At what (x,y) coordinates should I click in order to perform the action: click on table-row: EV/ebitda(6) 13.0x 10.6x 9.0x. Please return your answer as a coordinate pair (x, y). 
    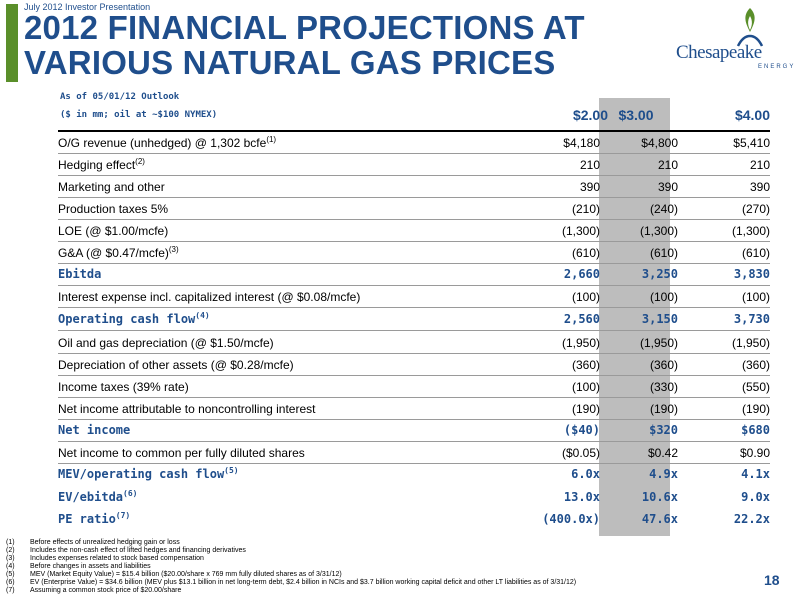
    Looking at the image, I should click on (414, 497).